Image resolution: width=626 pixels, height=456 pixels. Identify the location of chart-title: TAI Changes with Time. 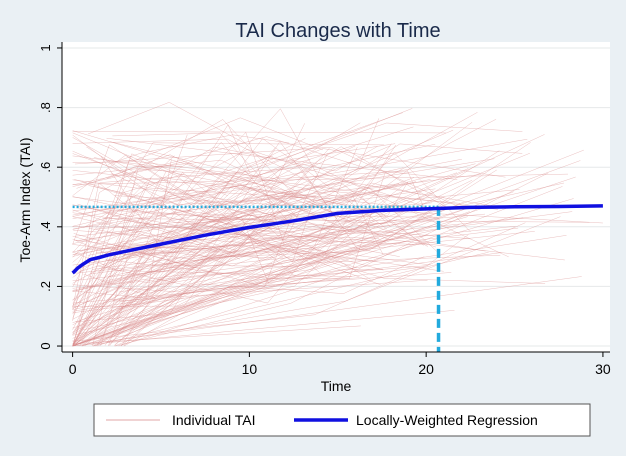
(337, 31).